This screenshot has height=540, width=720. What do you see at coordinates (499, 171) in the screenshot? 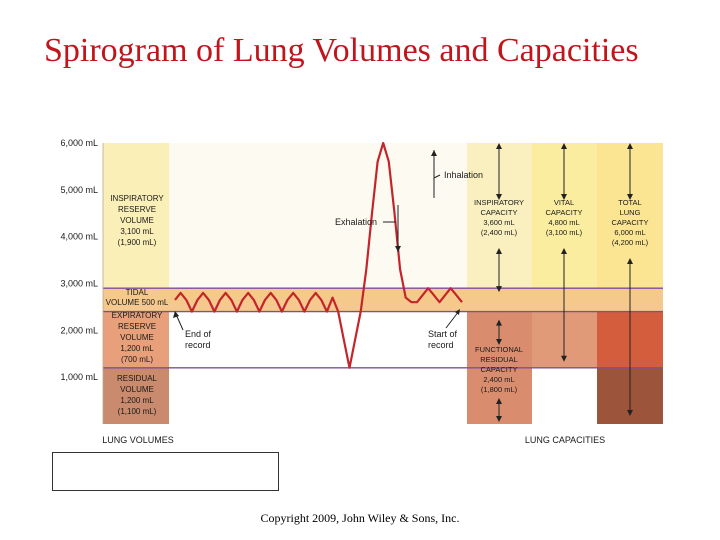
I see `ic-arrow-top` at bounding box center [499, 171].